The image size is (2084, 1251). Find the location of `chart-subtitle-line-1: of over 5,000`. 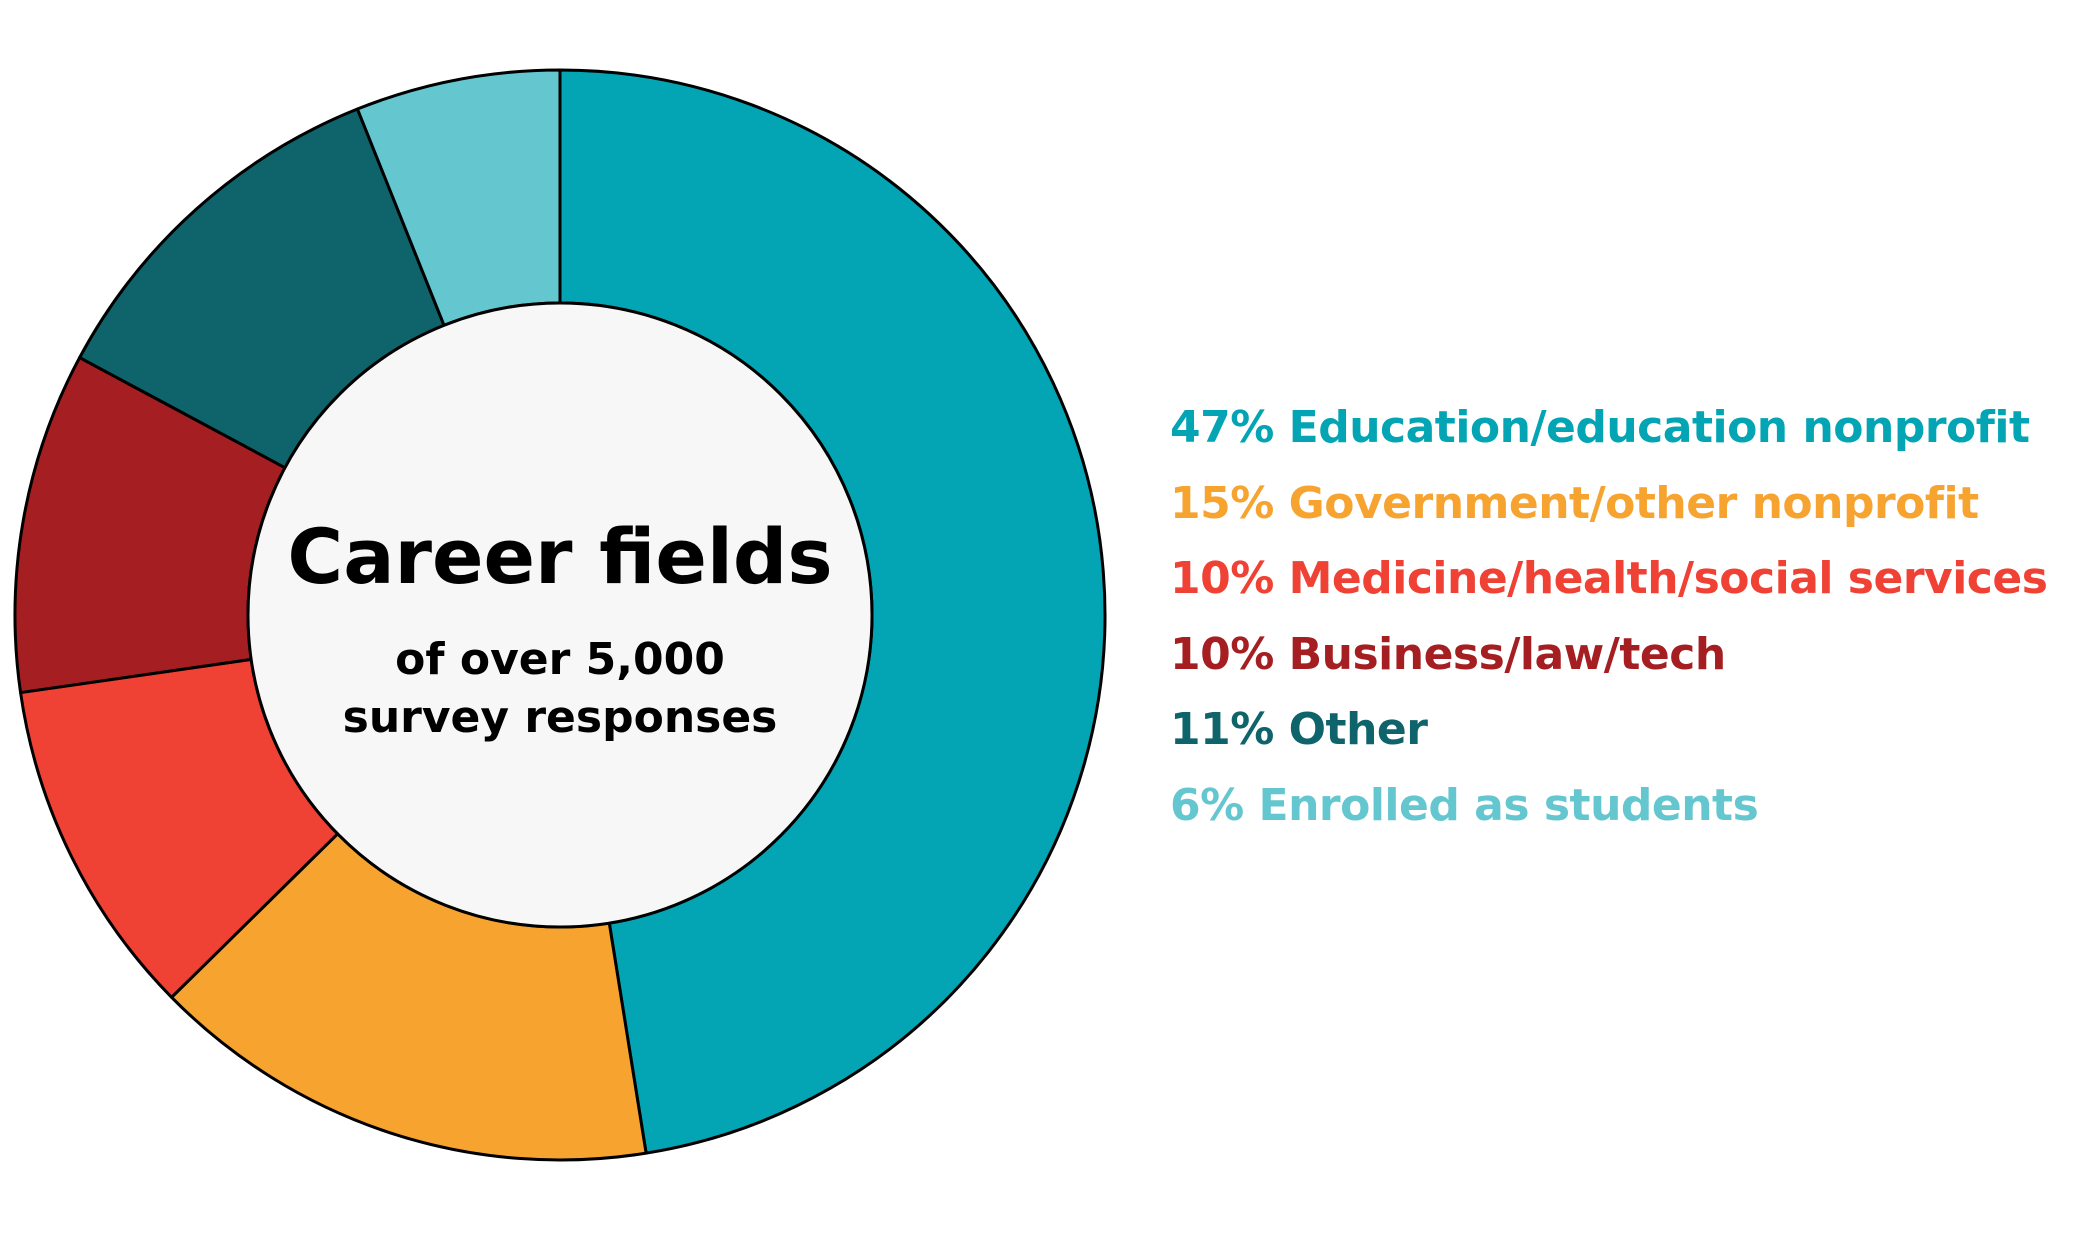

chart-subtitle-line-1: of over 5,000 is located at coordinates (560, 659).